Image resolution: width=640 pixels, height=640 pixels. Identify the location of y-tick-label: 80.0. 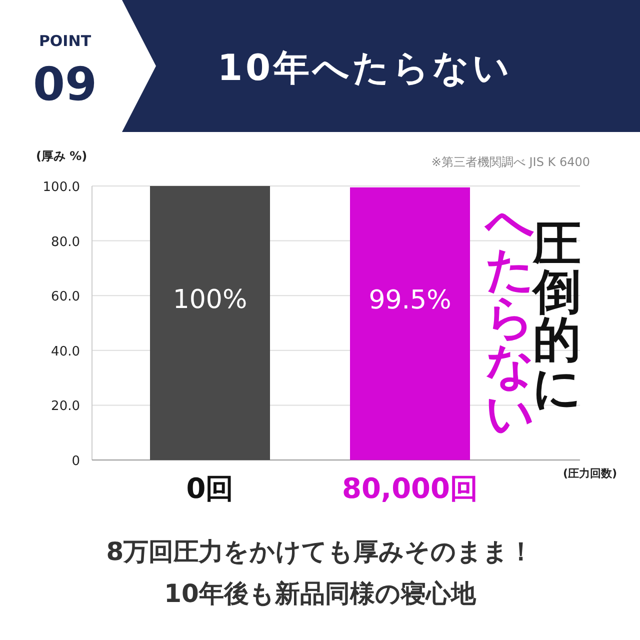
(65, 242).